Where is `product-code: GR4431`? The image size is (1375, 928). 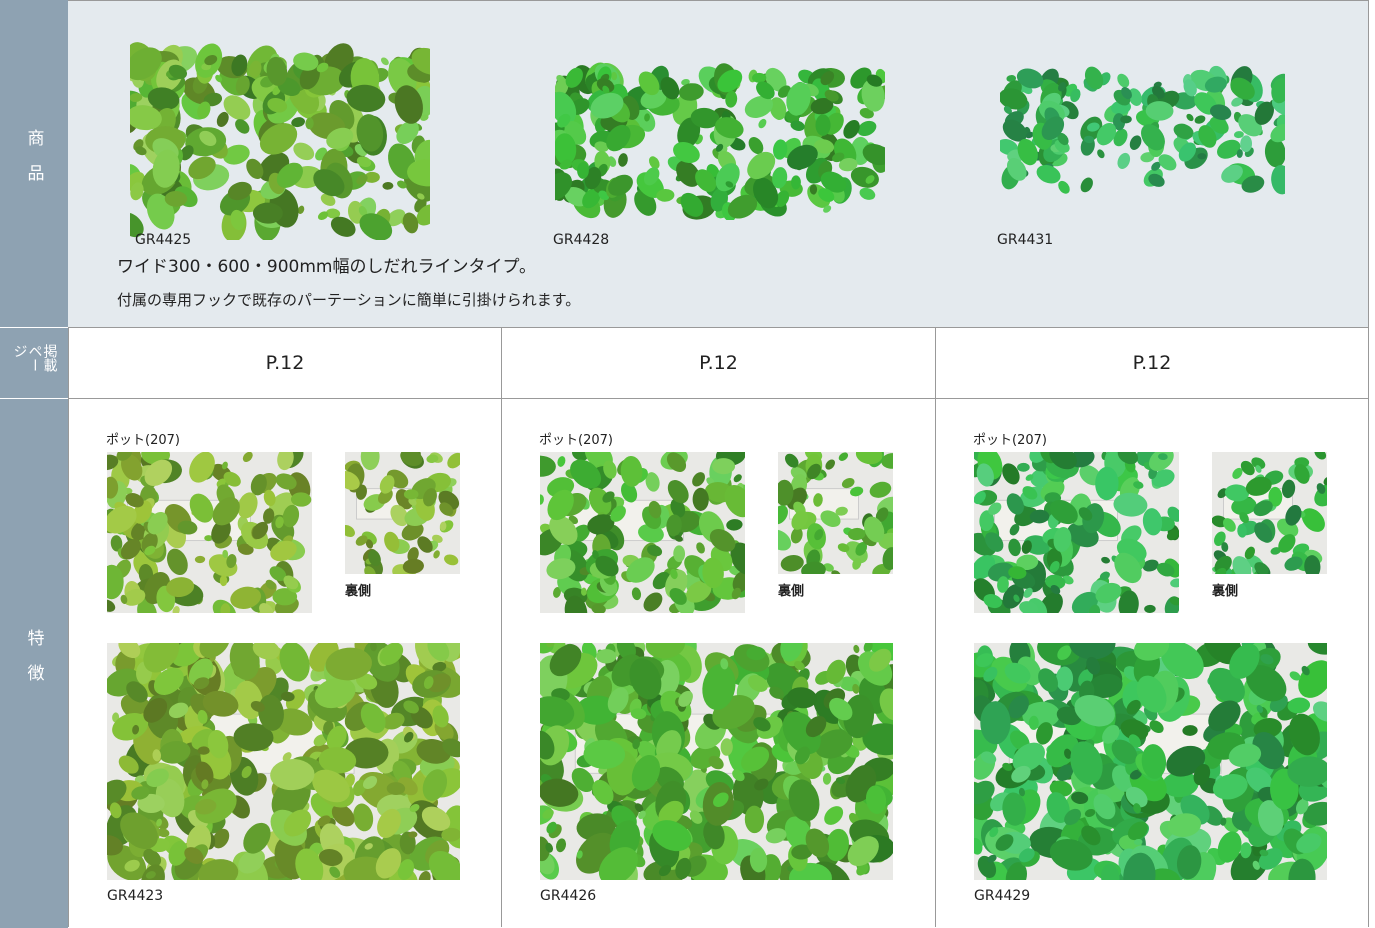 product-code: GR4431 is located at coordinates (1025, 240).